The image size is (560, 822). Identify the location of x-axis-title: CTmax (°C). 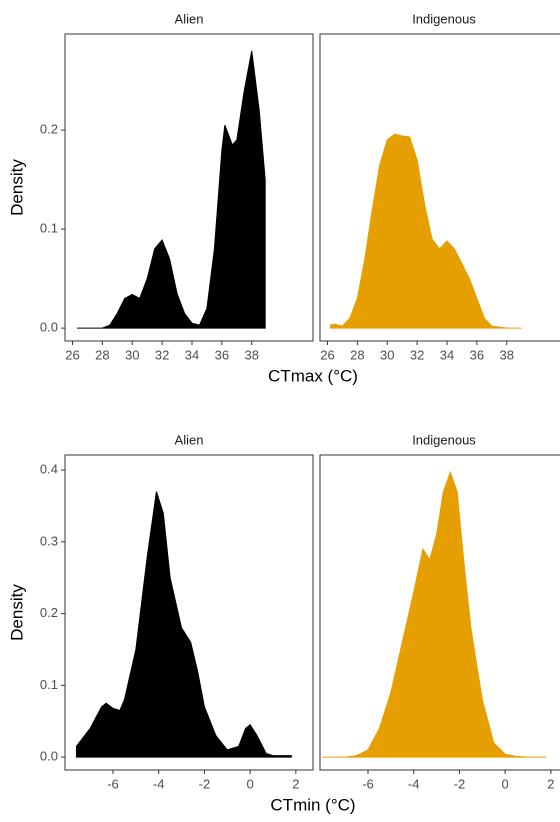
(313, 375).